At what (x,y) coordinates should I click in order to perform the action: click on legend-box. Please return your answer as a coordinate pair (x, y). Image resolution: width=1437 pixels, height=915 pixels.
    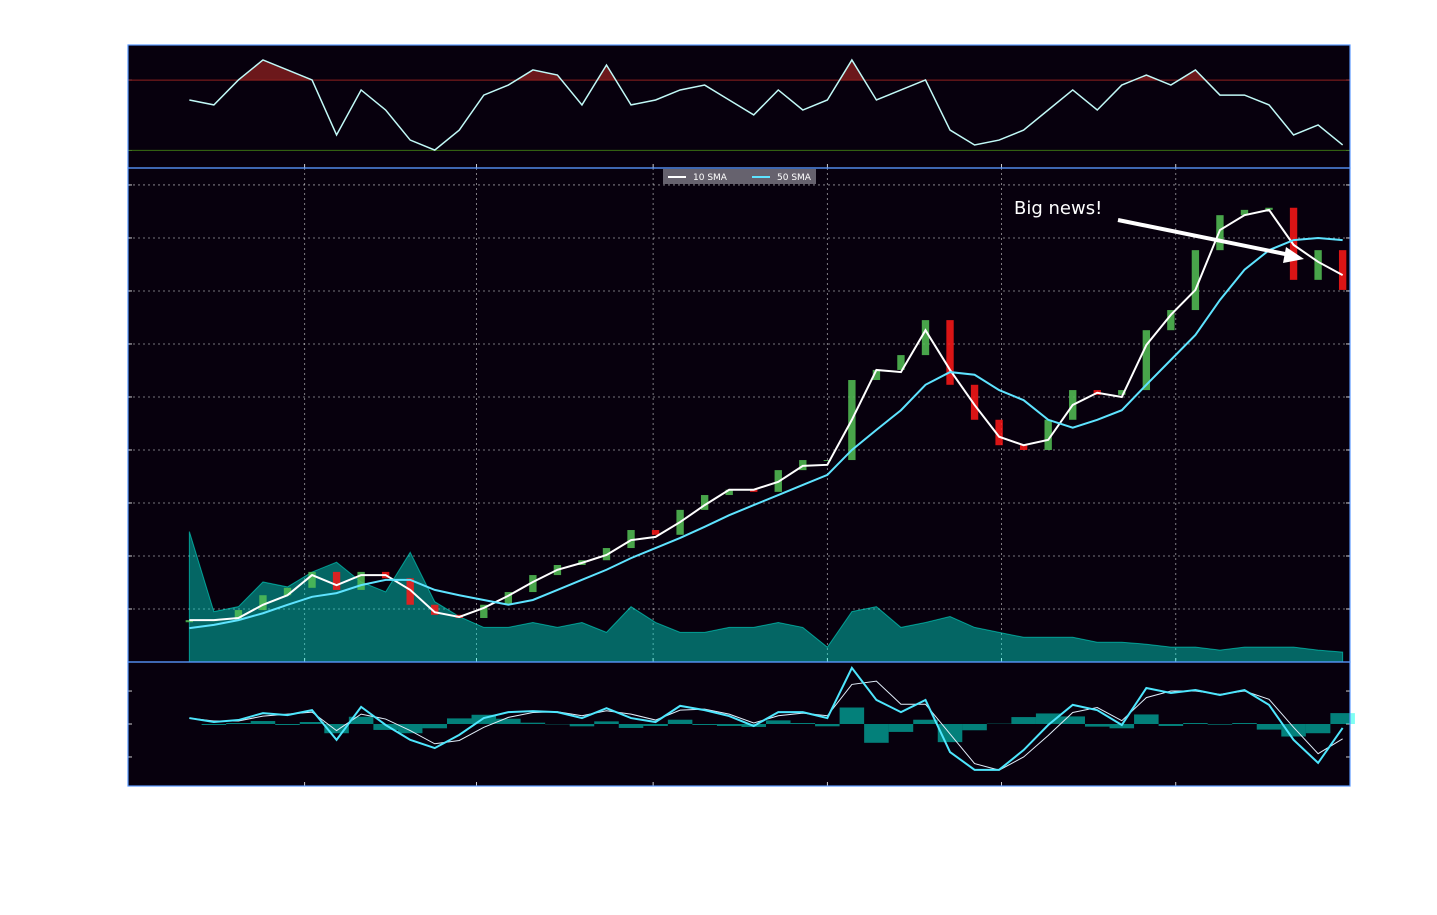
    Looking at the image, I should click on (739, 176).